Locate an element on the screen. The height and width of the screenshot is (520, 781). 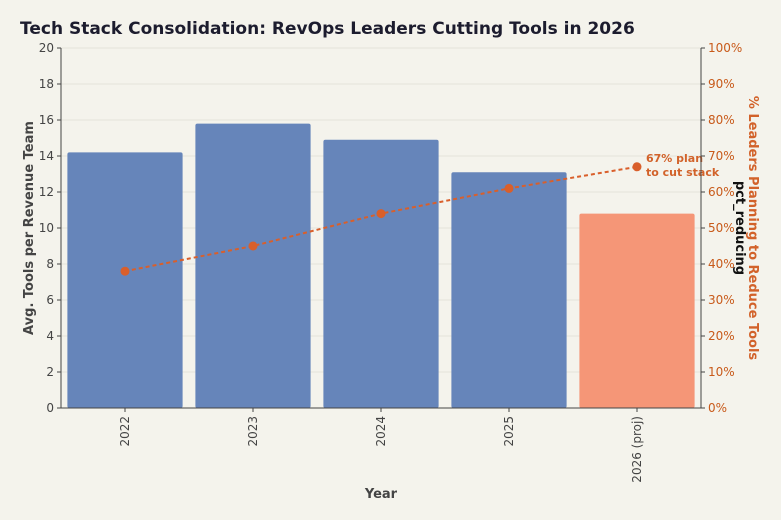
y2-axis-title: % Leaders Planning to Reduce Tools is located at coordinates (752, 228).